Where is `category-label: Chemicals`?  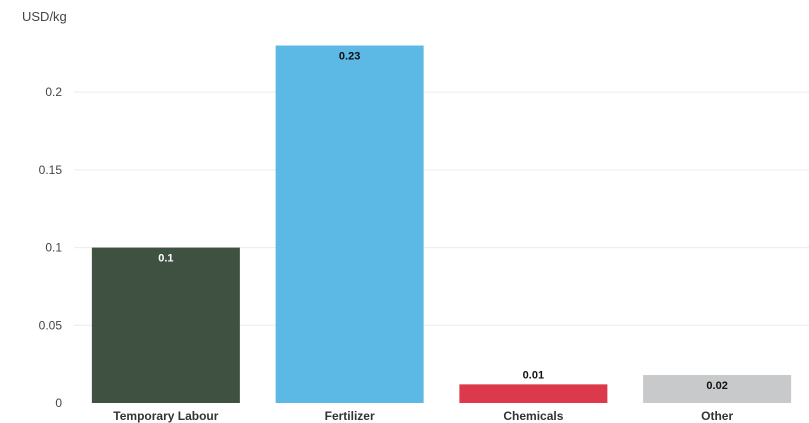 category-label: Chemicals is located at coordinates (533, 416).